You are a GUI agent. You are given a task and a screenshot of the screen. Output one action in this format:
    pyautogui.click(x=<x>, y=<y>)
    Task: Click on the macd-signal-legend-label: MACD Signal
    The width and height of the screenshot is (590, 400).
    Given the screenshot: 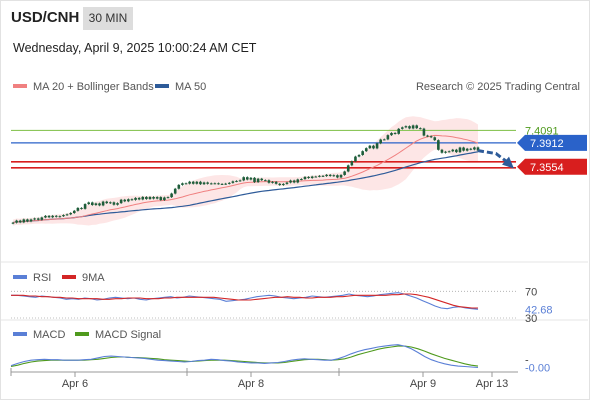 What is the action you would take?
    pyautogui.click(x=128, y=335)
    